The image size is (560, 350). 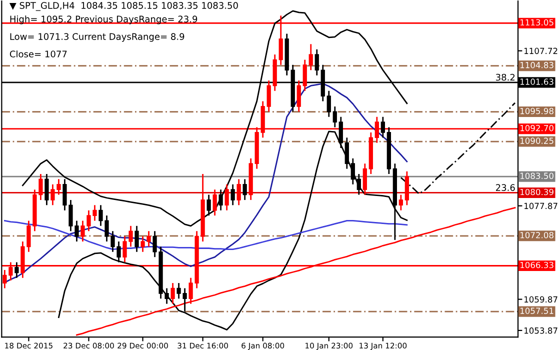 I want to click on y-tick-label: 1077.87, so click(x=541, y=206).